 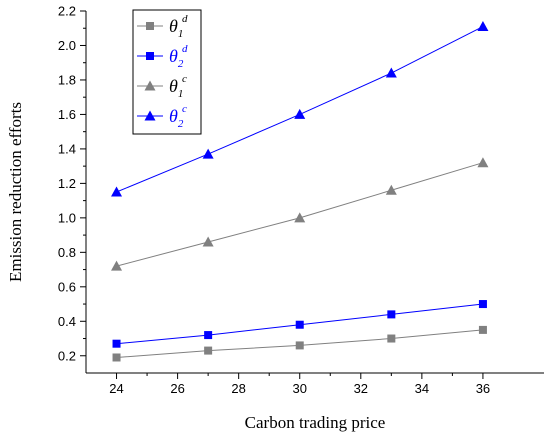 What do you see at coordinates (315, 422) in the screenshot?
I see `x-axis-title: Carbon trading price` at bounding box center [315, 422].